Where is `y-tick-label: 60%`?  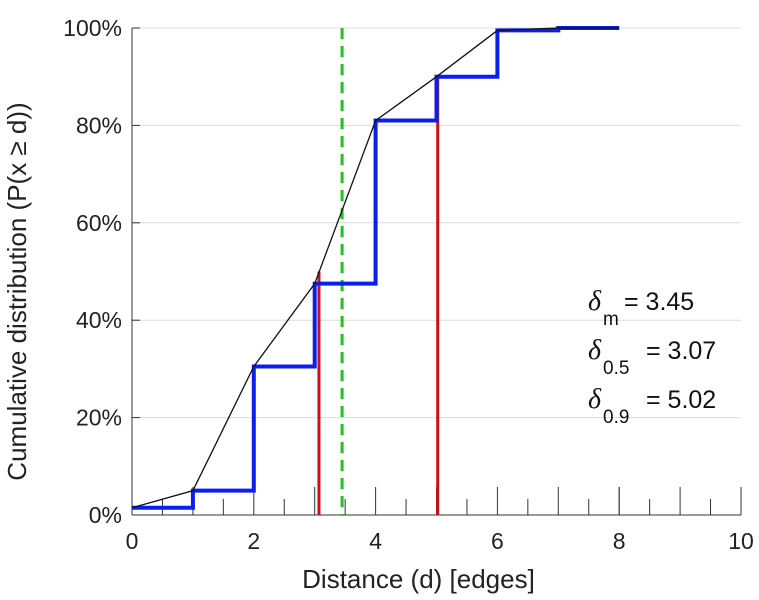 y-tick-label: 60% is located at coordinates (99, 223).